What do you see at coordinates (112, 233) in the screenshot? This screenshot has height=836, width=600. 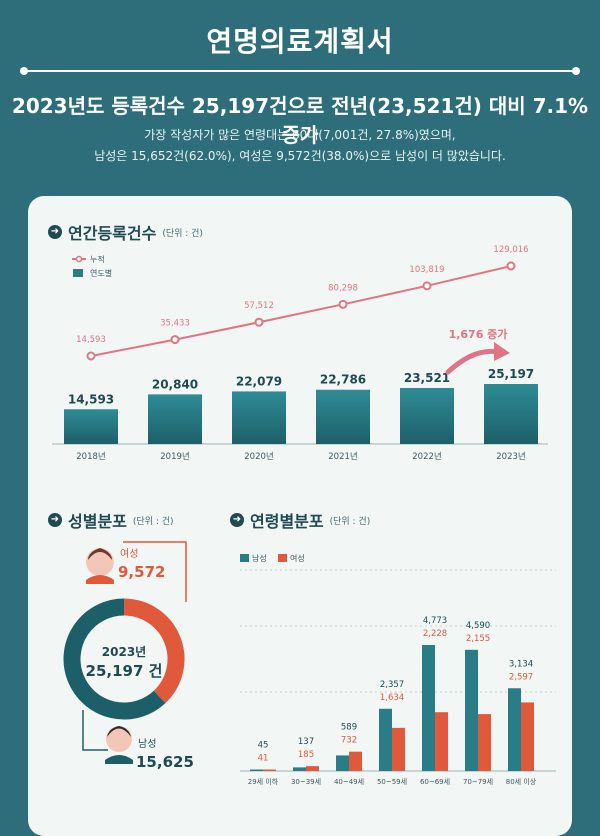 I see `annual-title: 연간등록건수` at bounding box center [112, 233].